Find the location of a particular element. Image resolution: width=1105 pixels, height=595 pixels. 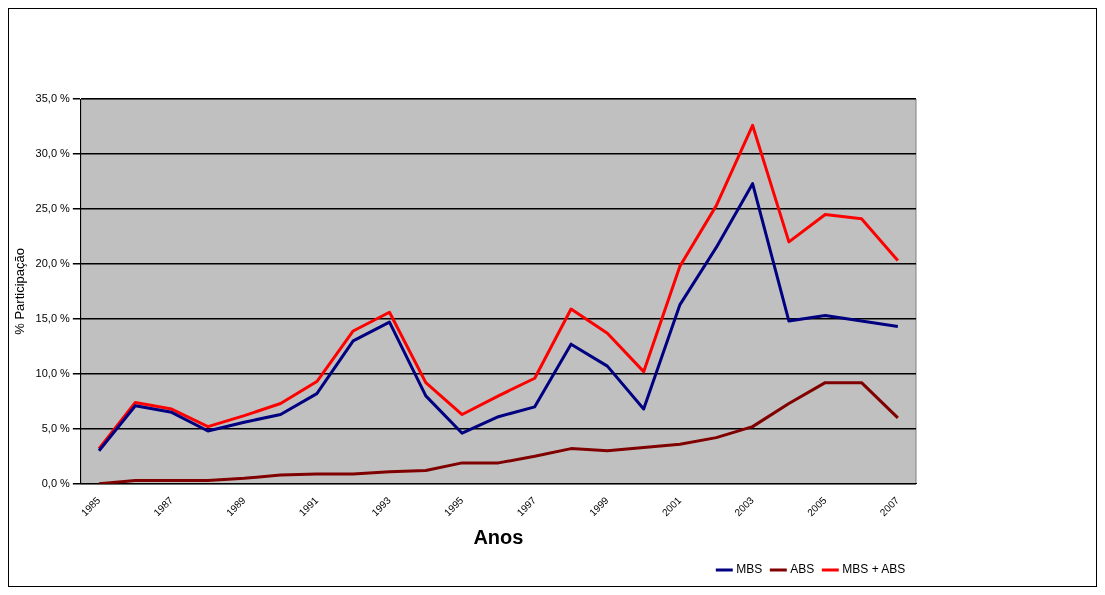

y-axis-title: % Participação is located at coordinates (20, 291).